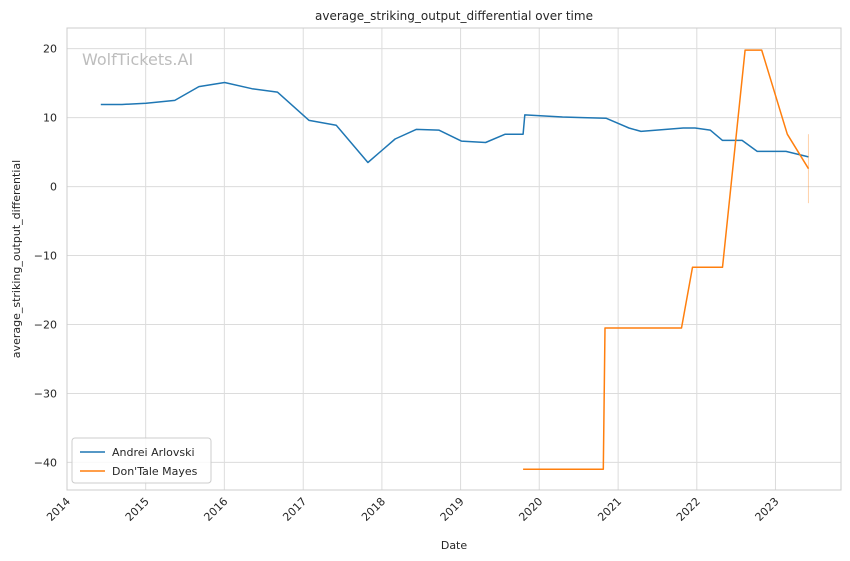 Image resolution: width=850 pixels, height=561 pixels. What do you see at coordinates (452, 509) in the screenshot?
I see `x-tick-label: 2019` at bounding box center [452, 509].